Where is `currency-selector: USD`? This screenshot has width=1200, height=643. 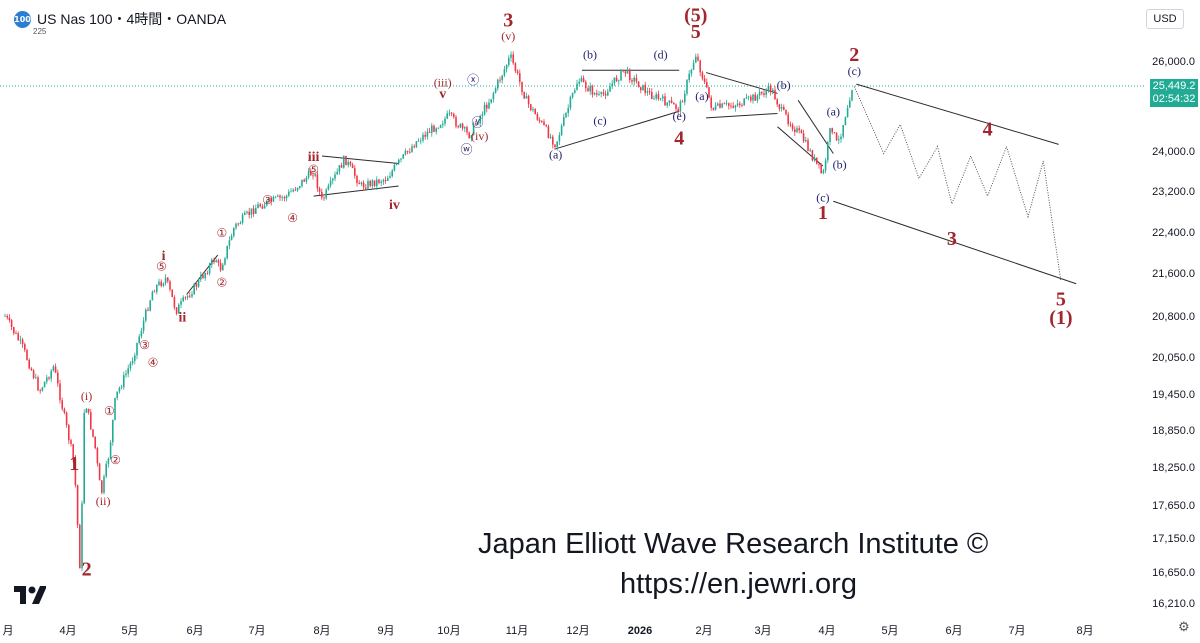 currency-selector: USD is located at coordinates (1165, 19).